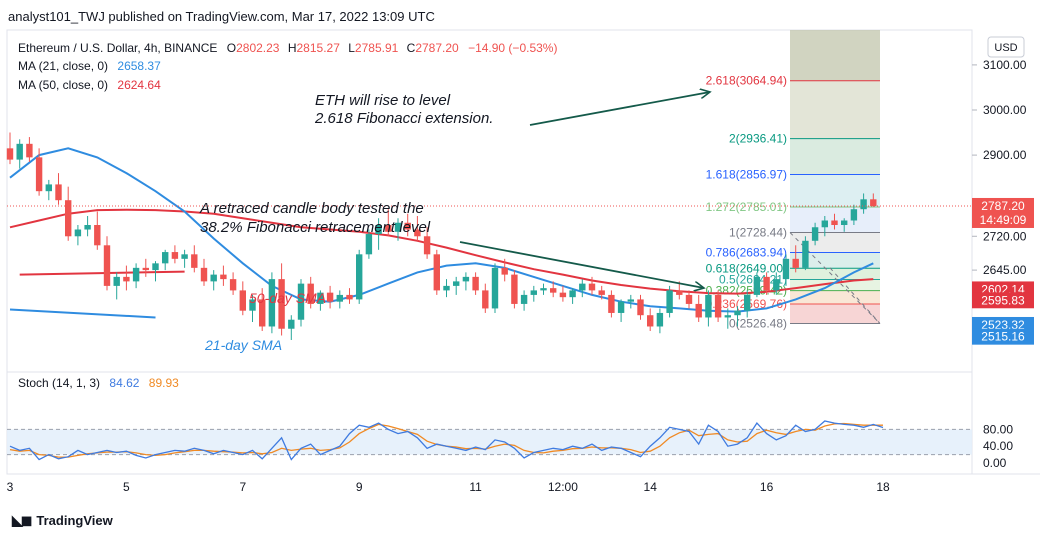  Describe the element at coordinates (998, 446) in the screenshot. I see `stoch-tick-label: 40.00` at that location.